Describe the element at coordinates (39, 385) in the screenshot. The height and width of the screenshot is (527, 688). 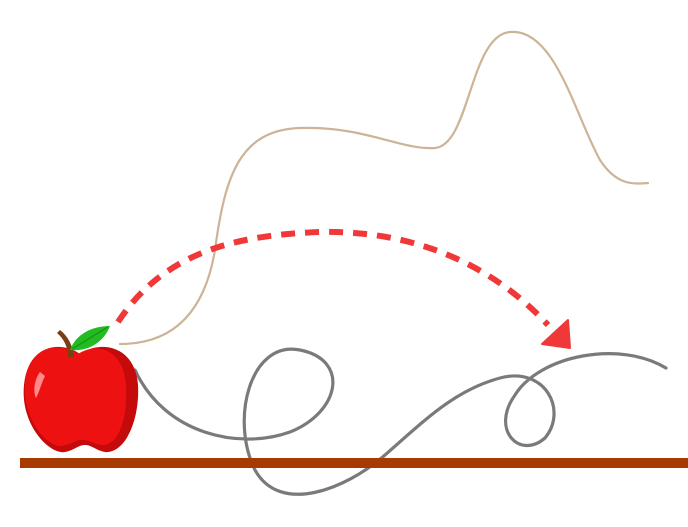
I see `apple-highlight` at that location.